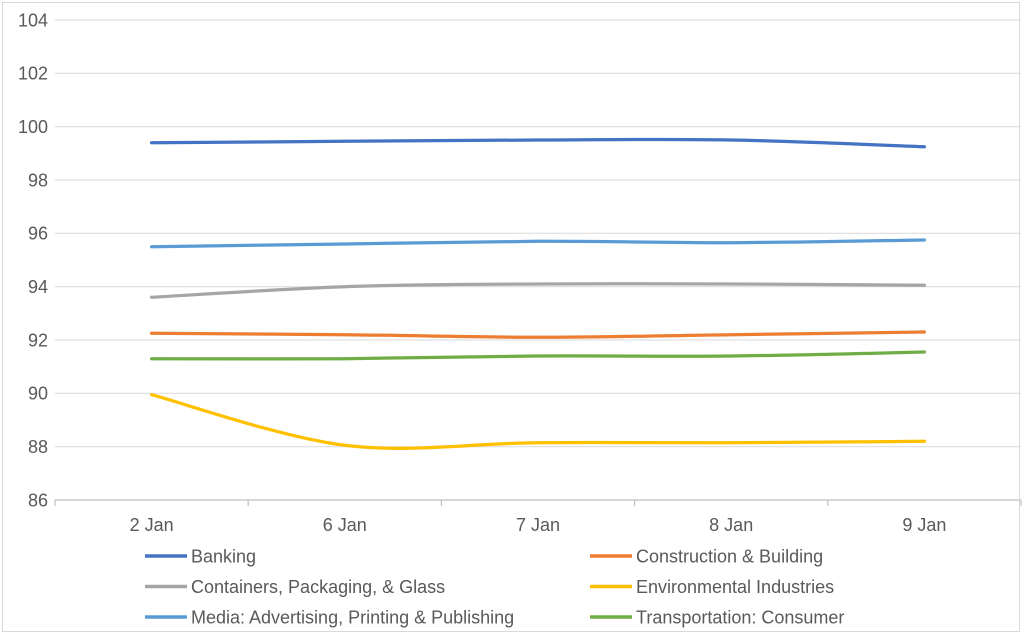 Image resolution: width=1024 pixels, height=638 pixels. Describe the element at coordinates (538, 502) in the screenshot. I see `axis-layer` at that location.